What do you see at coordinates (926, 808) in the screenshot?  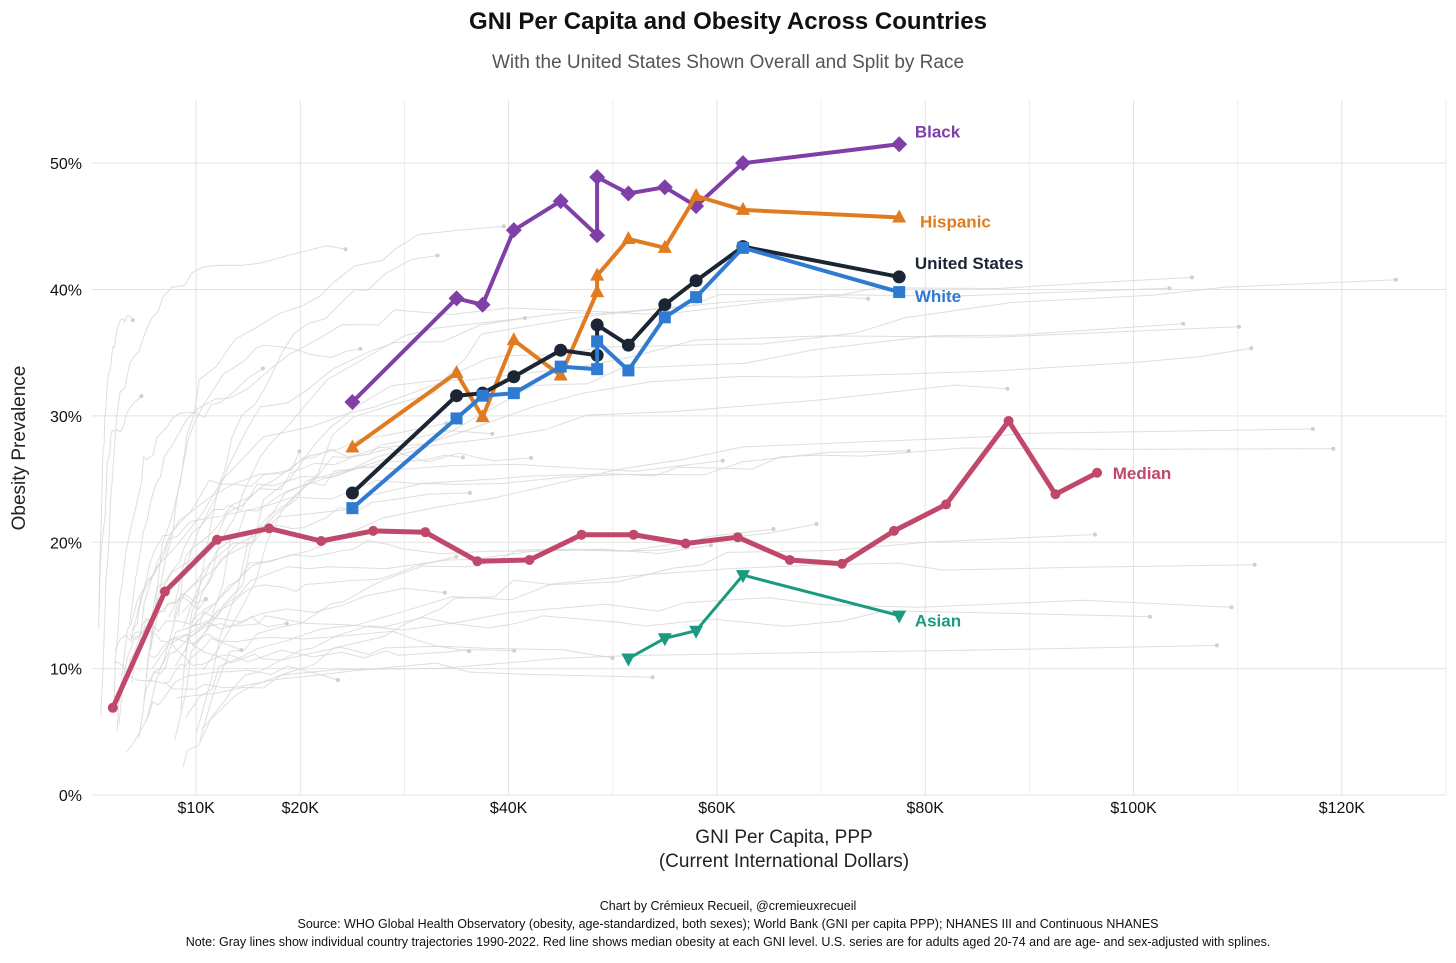 I see `x-tick-label: $80K` at bounding box center [926, 808].